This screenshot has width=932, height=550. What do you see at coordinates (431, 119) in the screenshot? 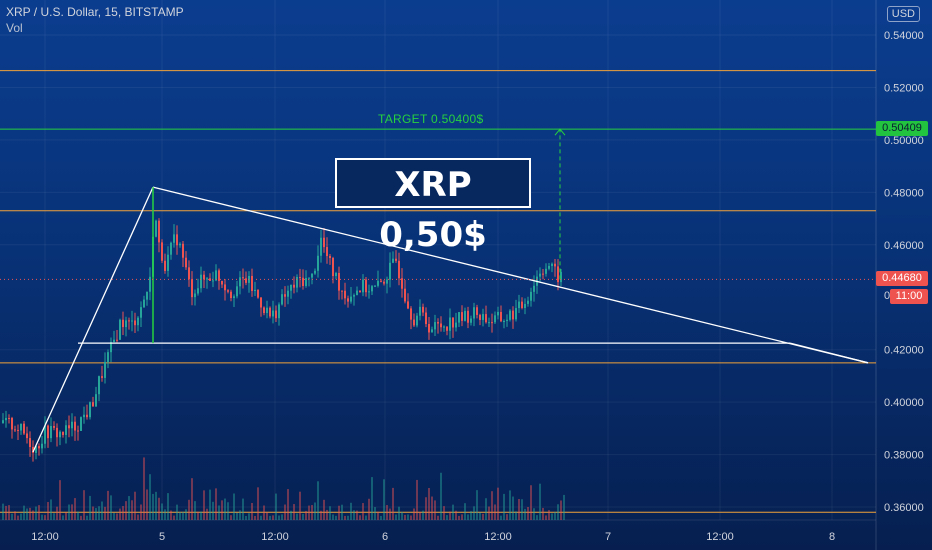
I see `target-label: TARGET 0.50400$` at bounding box center [431, 119].